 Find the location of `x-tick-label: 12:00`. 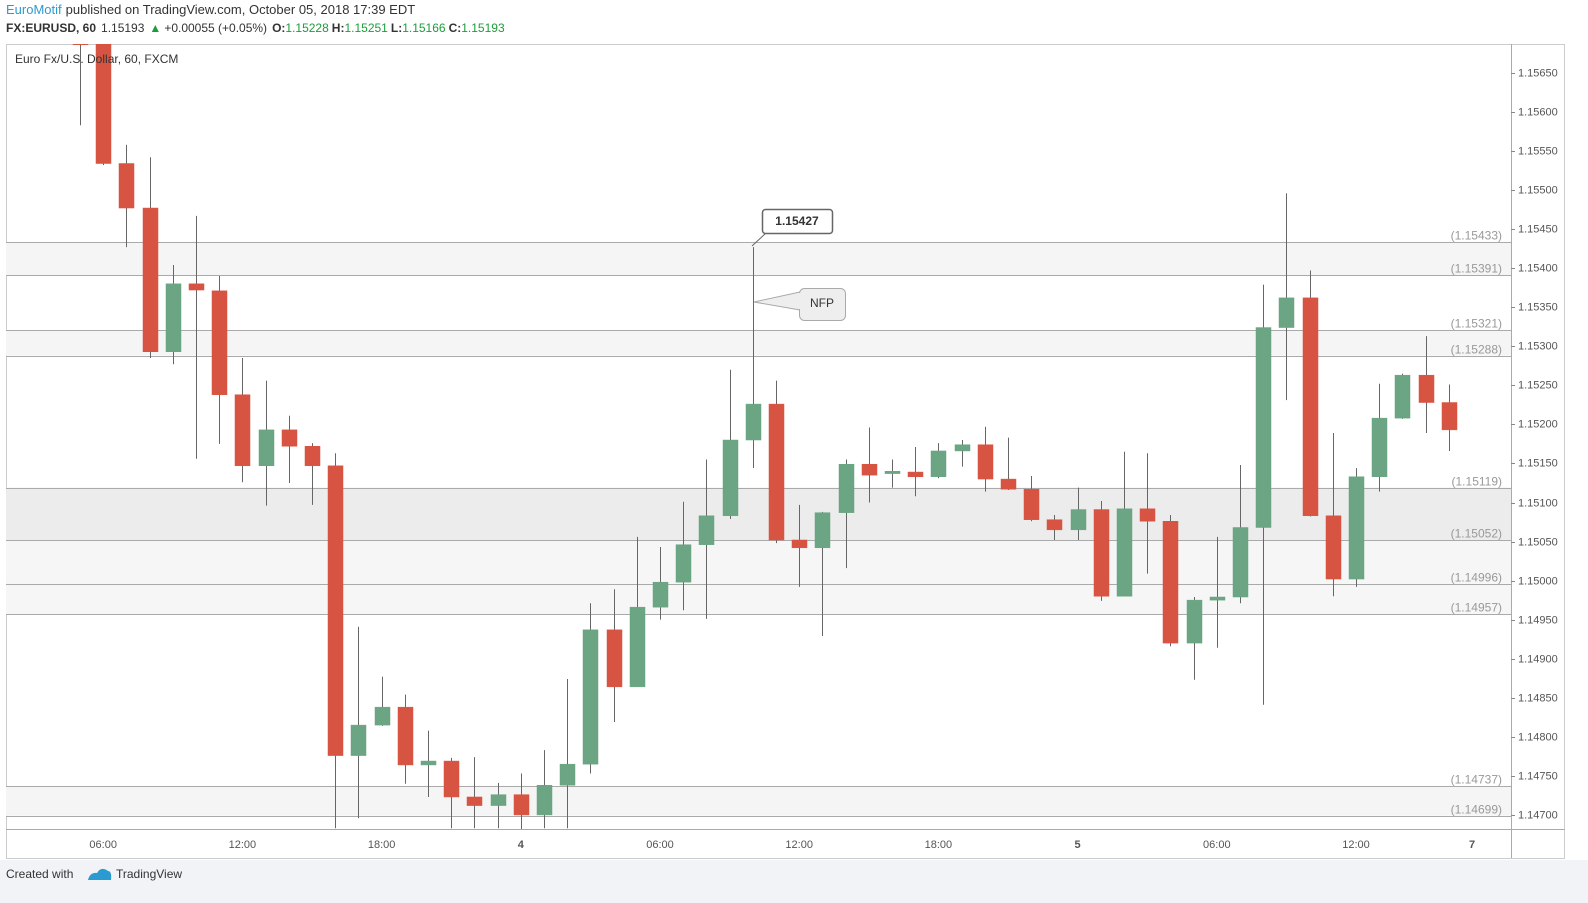

x-tick-label: 12:00 is located at coordinates (1356, 845).